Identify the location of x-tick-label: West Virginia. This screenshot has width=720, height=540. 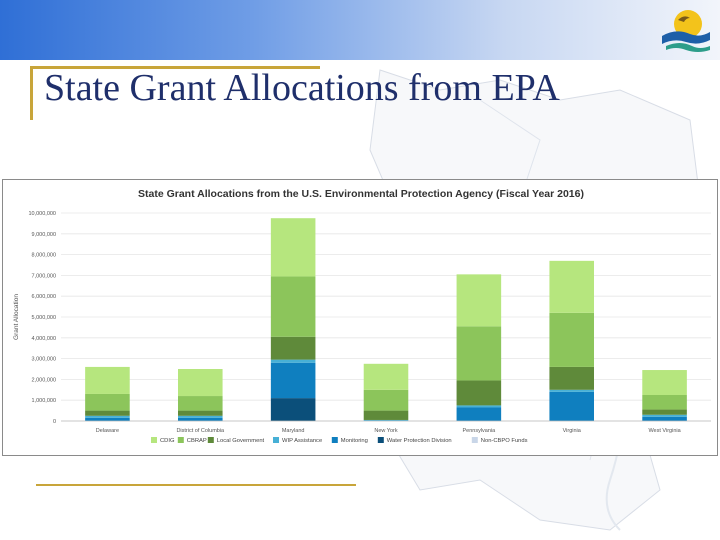
(664, 431).